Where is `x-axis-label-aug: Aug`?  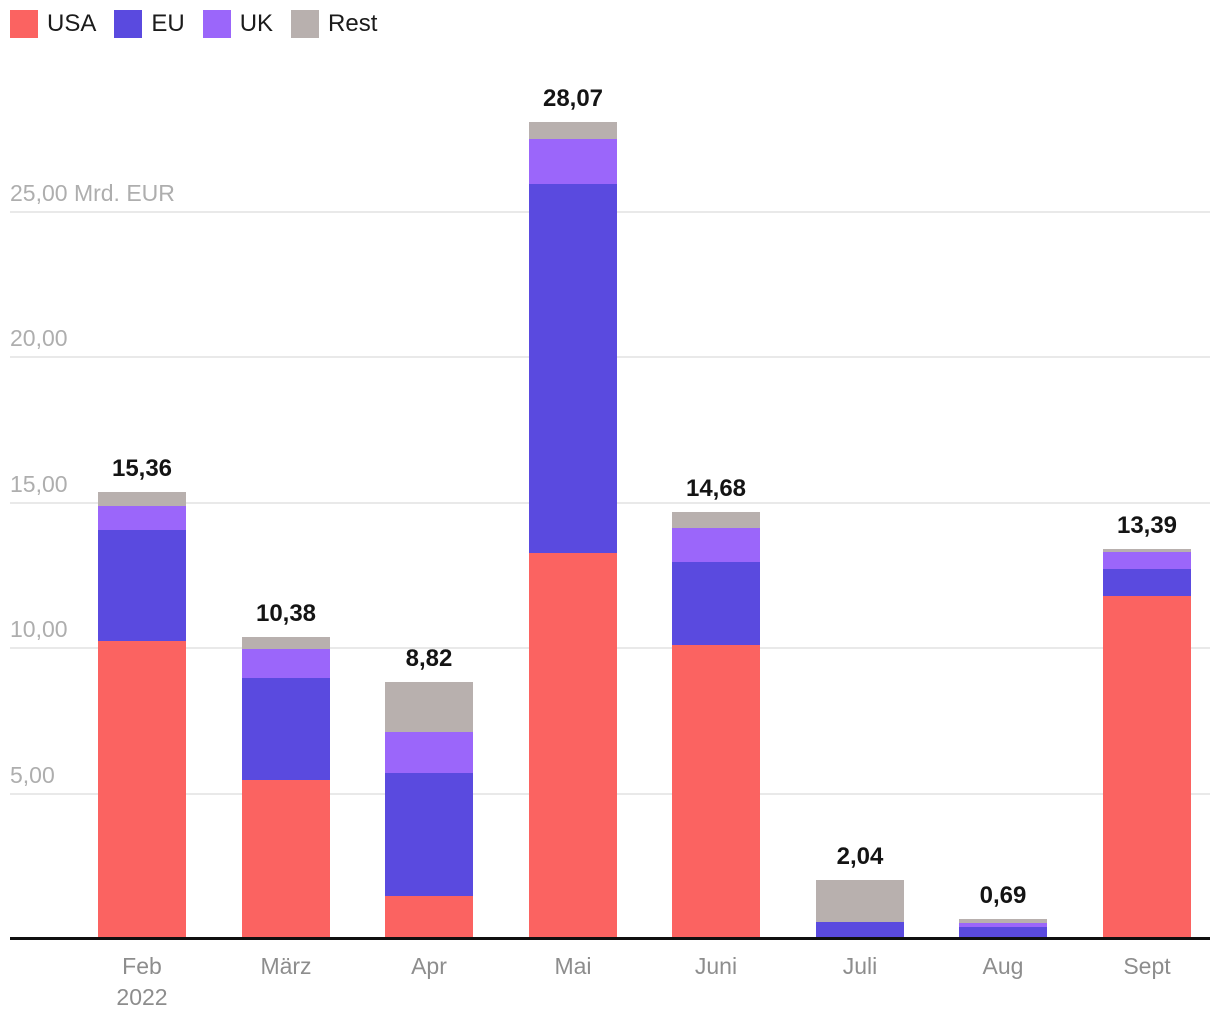
x-axis-label-aug: Aug is located at coordinates (1003, 966).